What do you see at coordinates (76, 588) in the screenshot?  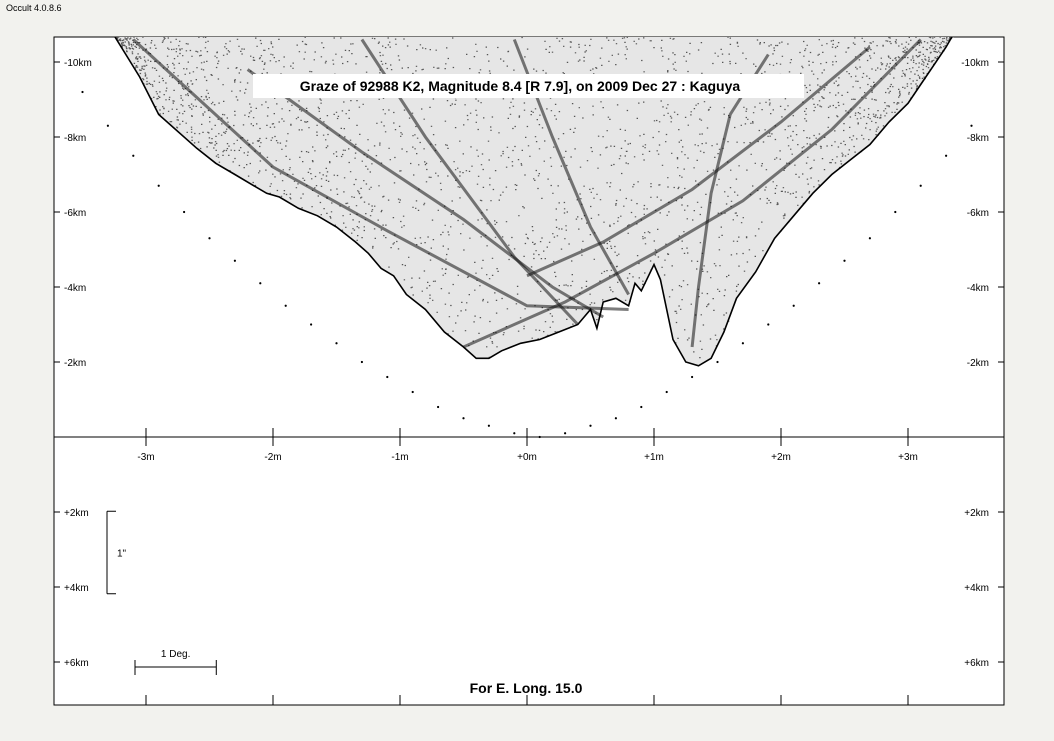 I see `y-tick-label-left: +4km` at bounding box center [76, 588].